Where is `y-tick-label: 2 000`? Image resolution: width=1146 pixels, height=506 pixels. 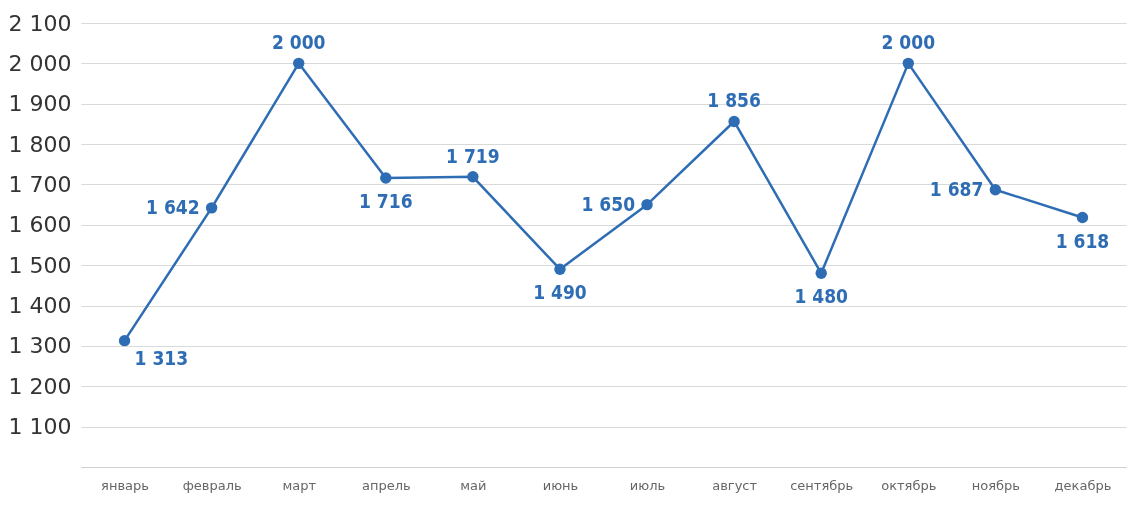
y-tick-label: 2 000 is located at coordinates (40, 63).